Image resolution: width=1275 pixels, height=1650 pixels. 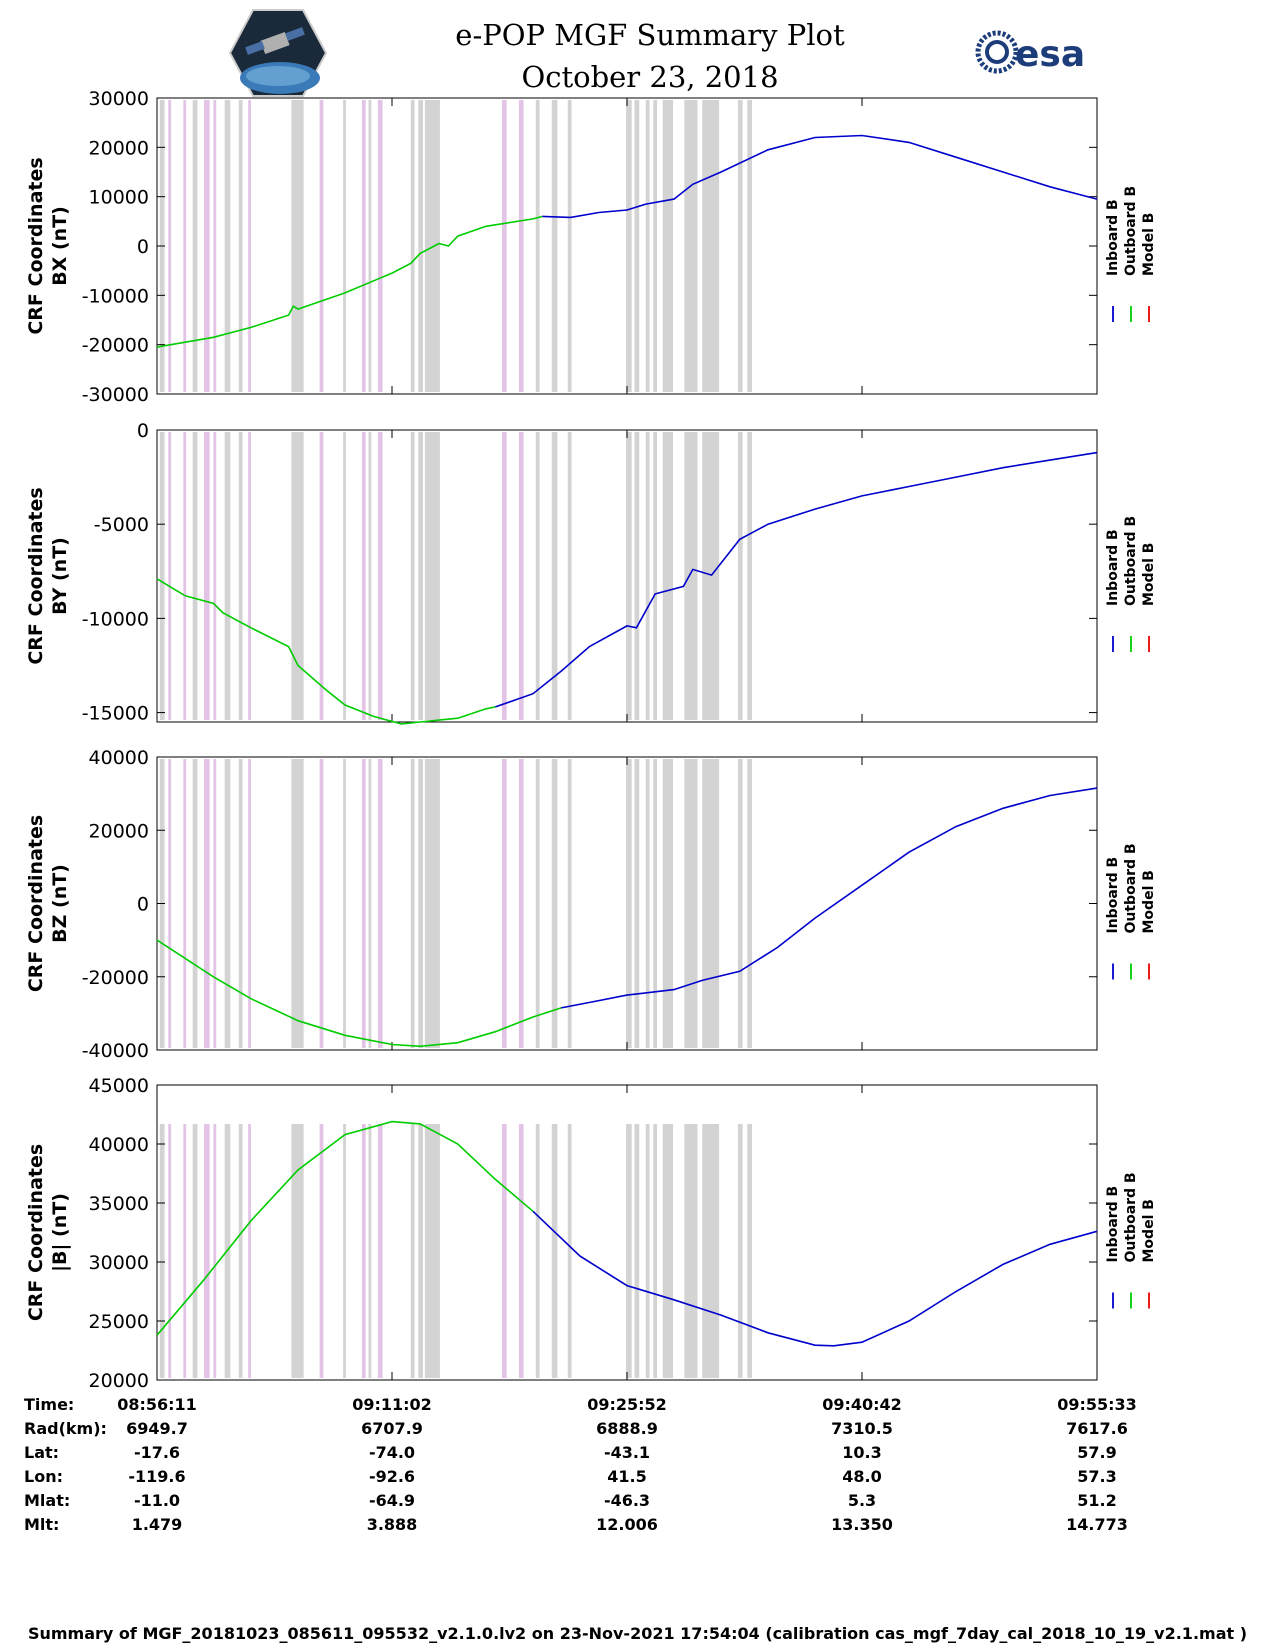 I want to click on table-cell: 48.0, so click(x=861, y=1476).